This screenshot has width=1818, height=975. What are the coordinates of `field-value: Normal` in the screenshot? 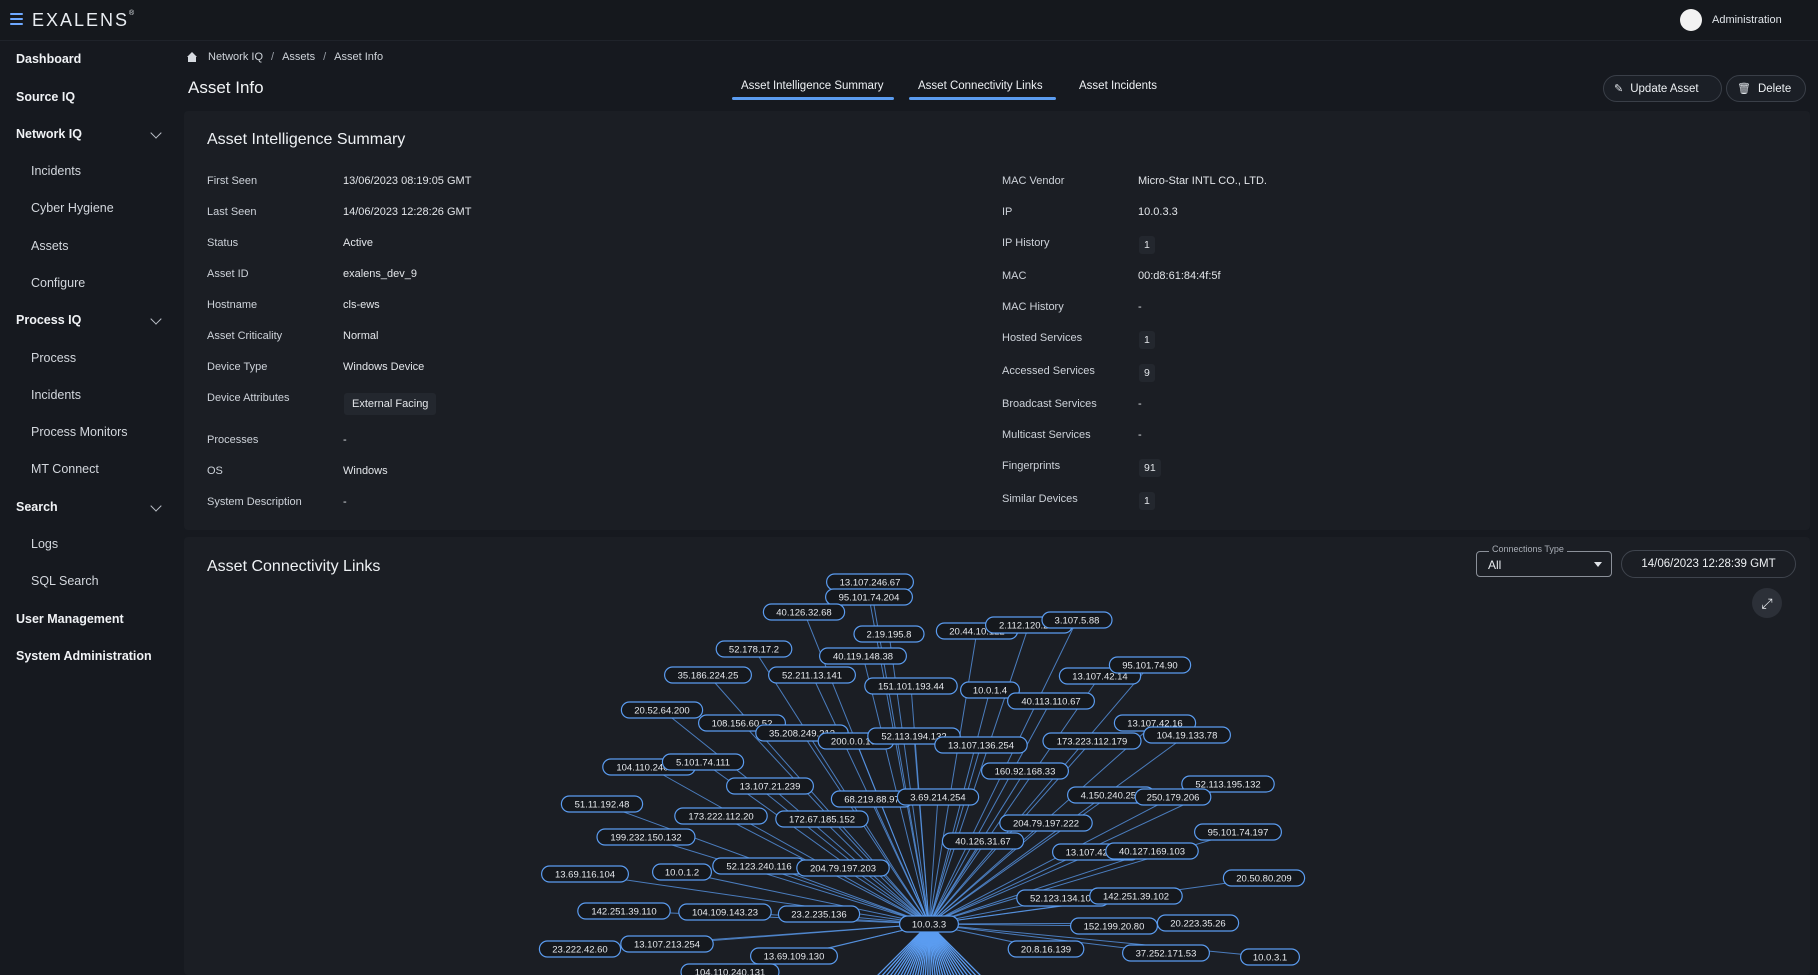 It's located at (361, 336).